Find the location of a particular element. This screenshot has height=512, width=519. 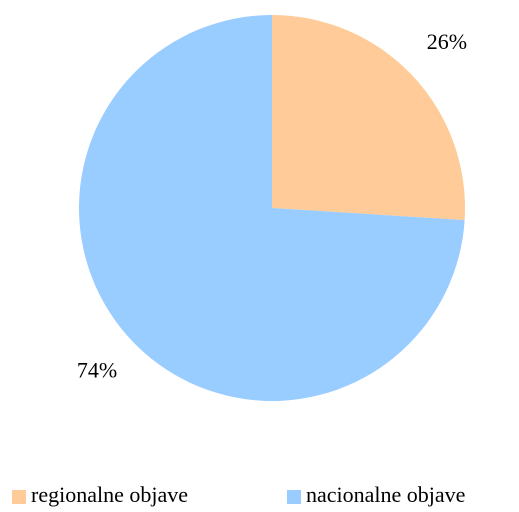

data-label: 74% is located at coordinates (97, 369).